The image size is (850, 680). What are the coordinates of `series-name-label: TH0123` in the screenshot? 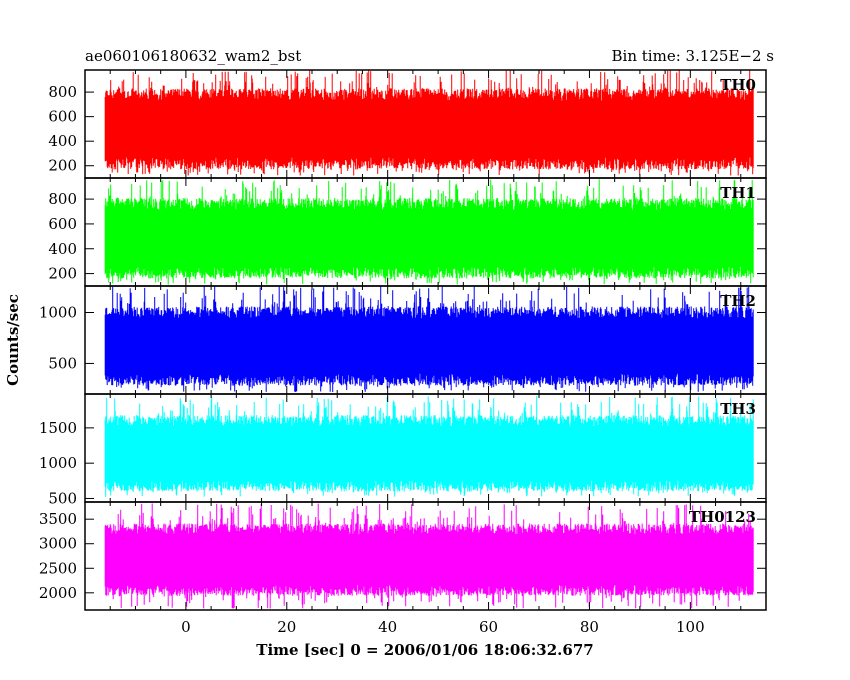 It's located at (722, 517).